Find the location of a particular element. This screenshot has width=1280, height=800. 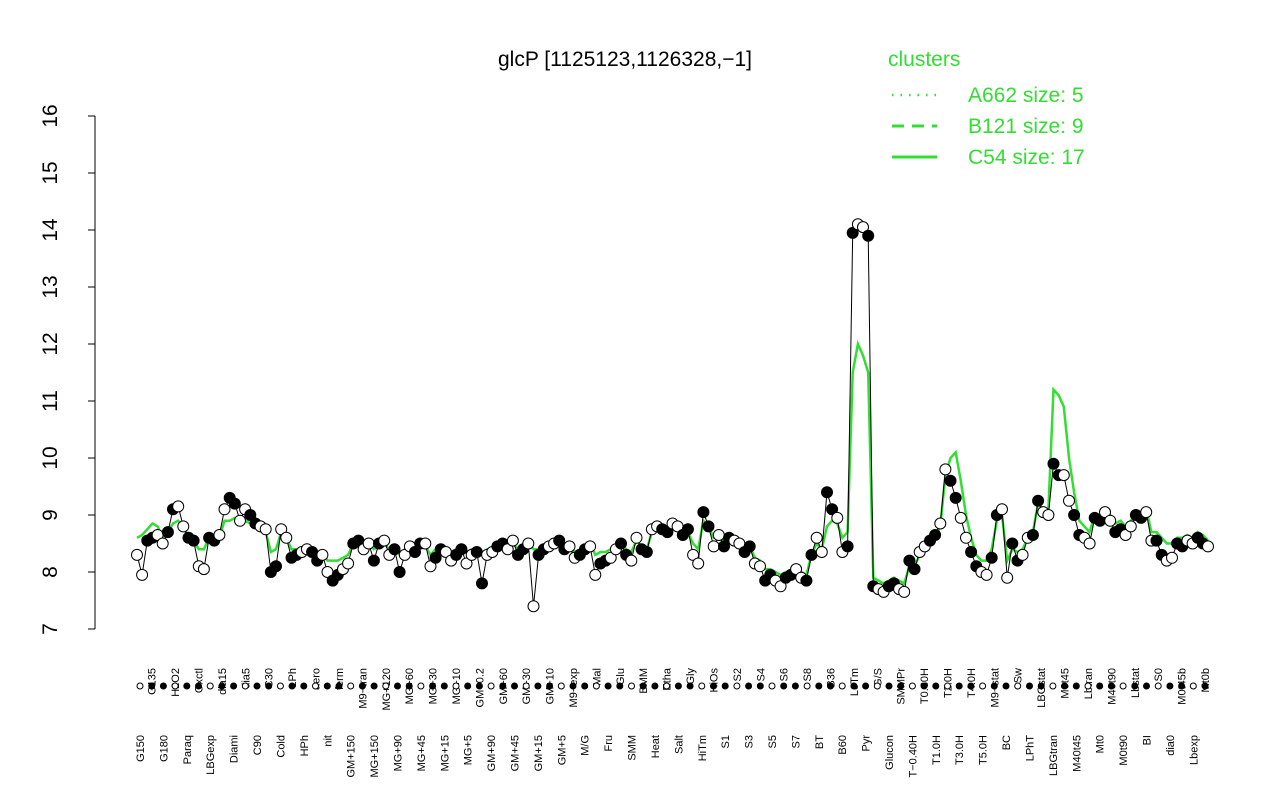

y-axis: 7 8 9 10 11 12 13 14 15 16 is located at coordinates (67, 369).